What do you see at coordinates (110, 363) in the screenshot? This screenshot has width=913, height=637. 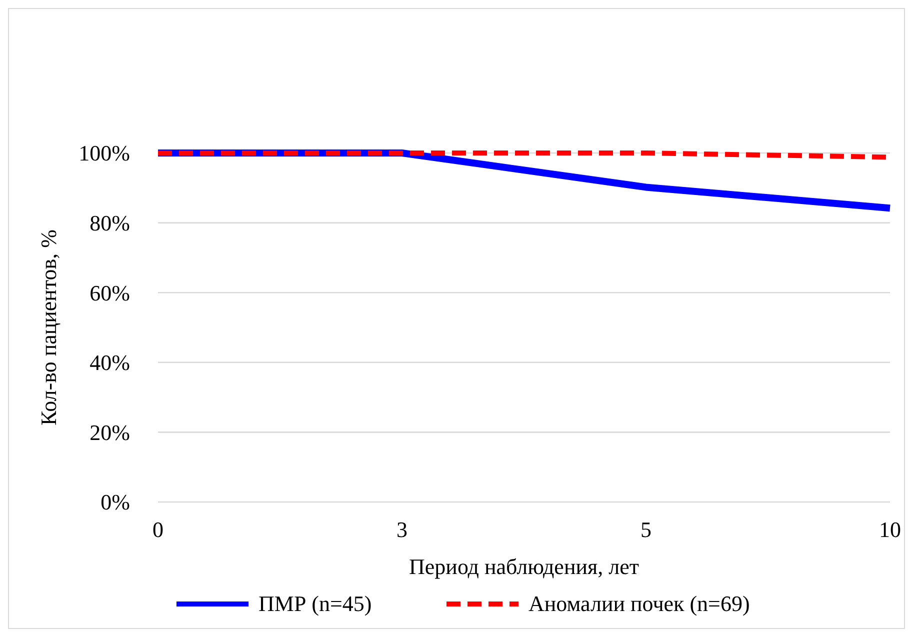 I see `y-tick-label: 40%` at bounding box center [110, 363].